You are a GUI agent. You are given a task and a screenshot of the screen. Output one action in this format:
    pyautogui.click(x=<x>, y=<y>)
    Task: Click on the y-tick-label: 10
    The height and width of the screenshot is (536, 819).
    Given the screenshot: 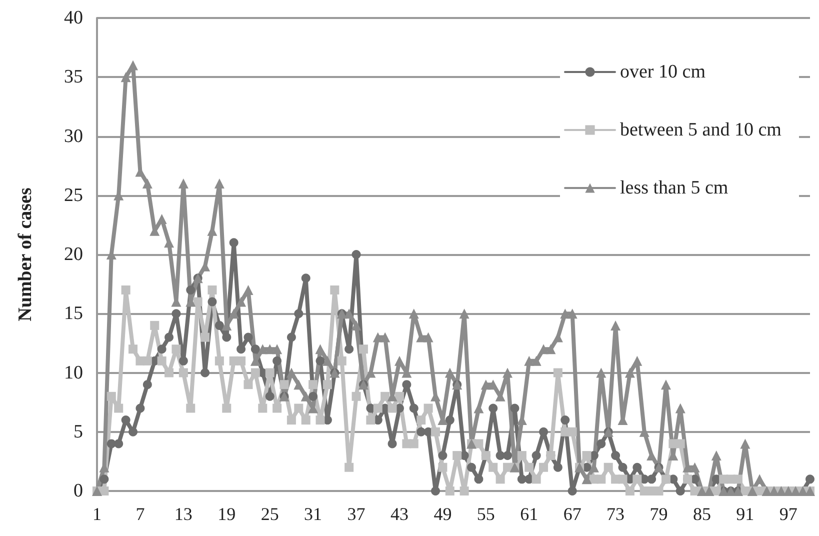 What is the action you would take?
    pyautogui.click(x=73, y=373)
    